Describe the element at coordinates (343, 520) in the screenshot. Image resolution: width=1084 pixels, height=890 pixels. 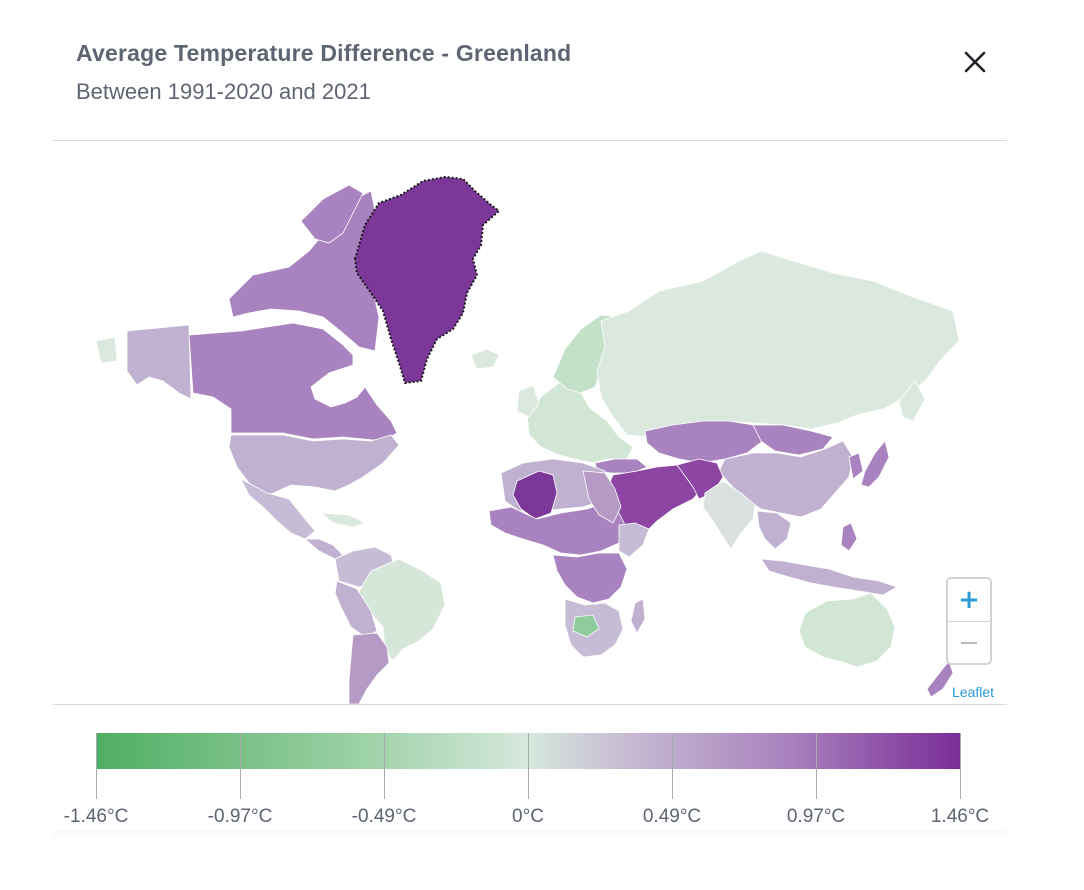
I see `region-caribbean` at that location.